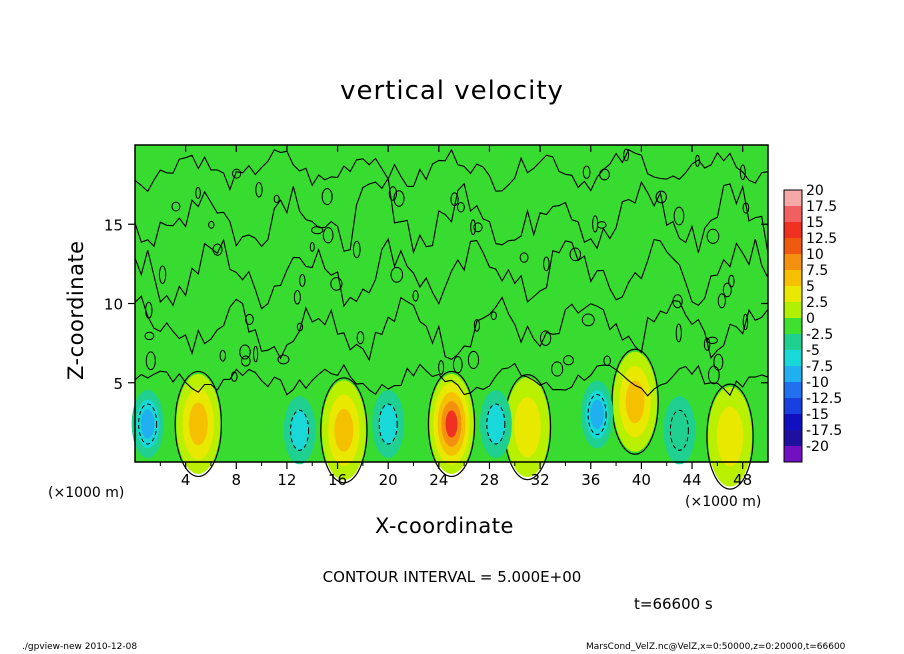  I want to click on time-stamp-text: t=66600 s, so click(673, 604).